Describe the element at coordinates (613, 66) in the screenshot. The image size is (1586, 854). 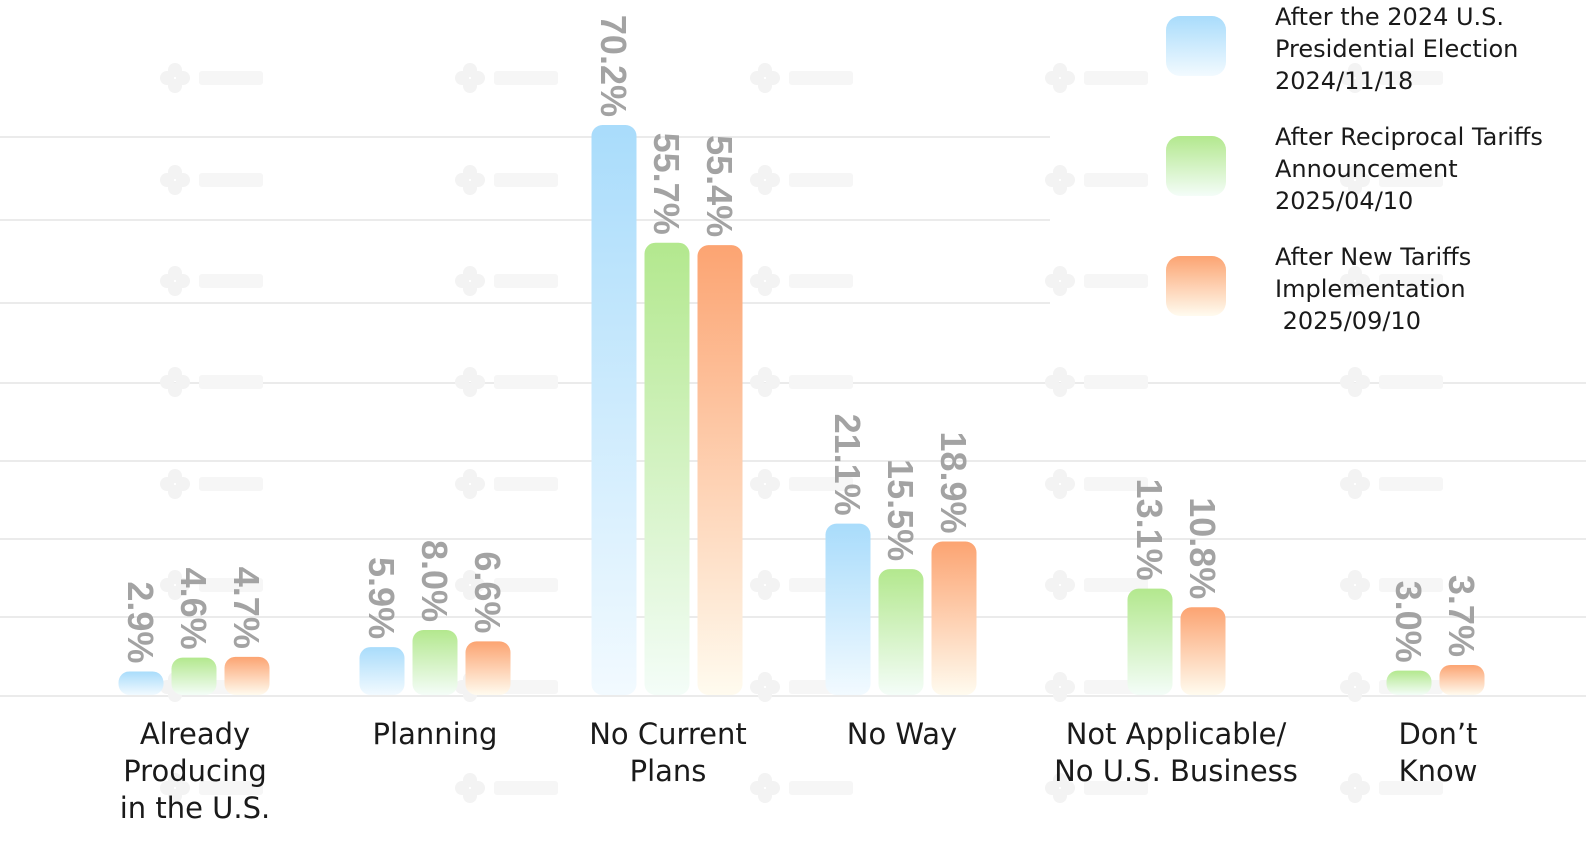
I see `value-label: 70.2%` at that location.